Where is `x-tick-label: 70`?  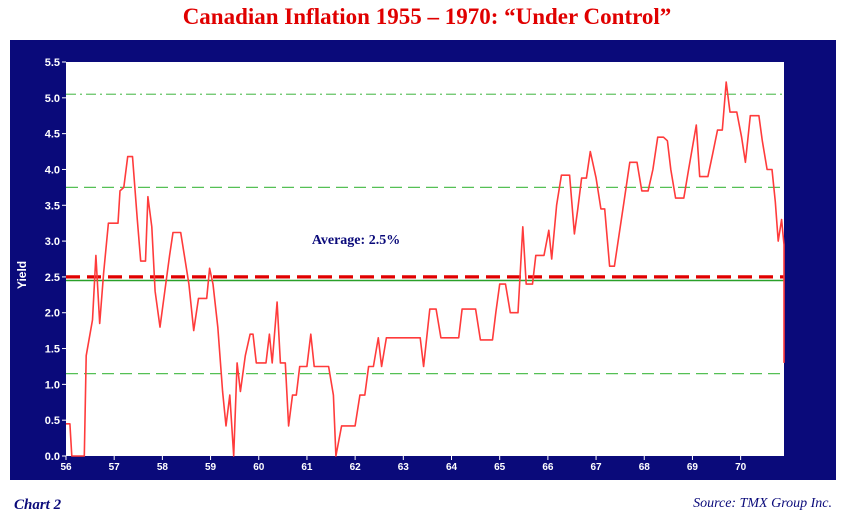
x-tick-label: 70 is located at coordinates (741, 467).